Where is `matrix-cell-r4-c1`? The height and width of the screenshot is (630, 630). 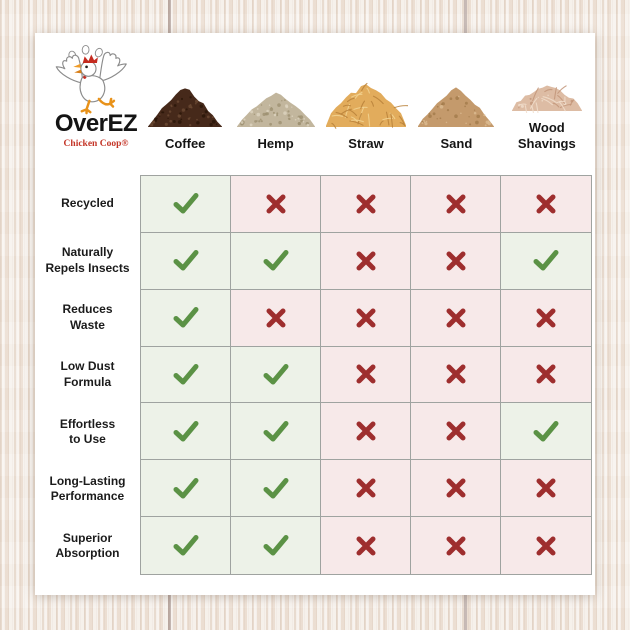
matrix-cell-r4-c1 is located at coordinates (186, 375).